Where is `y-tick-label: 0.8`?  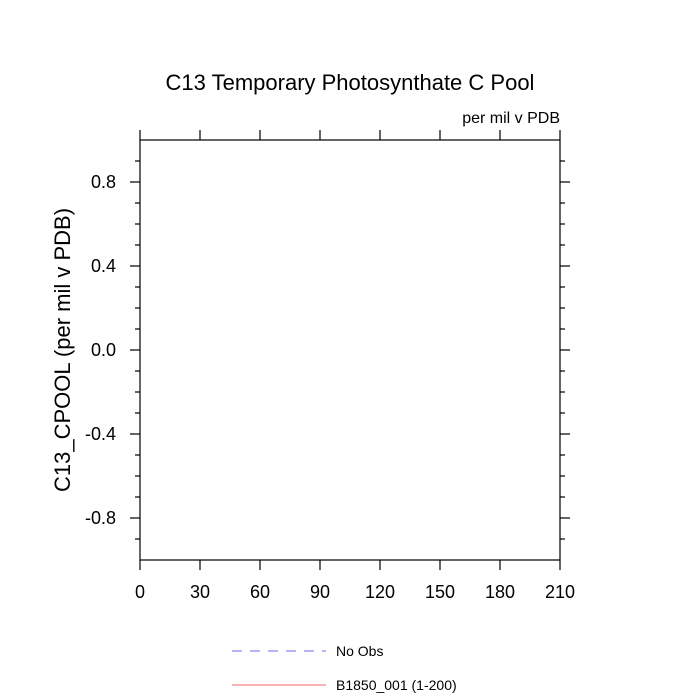 y-tick-label: 0.8 is located at coordinates (103, 182).